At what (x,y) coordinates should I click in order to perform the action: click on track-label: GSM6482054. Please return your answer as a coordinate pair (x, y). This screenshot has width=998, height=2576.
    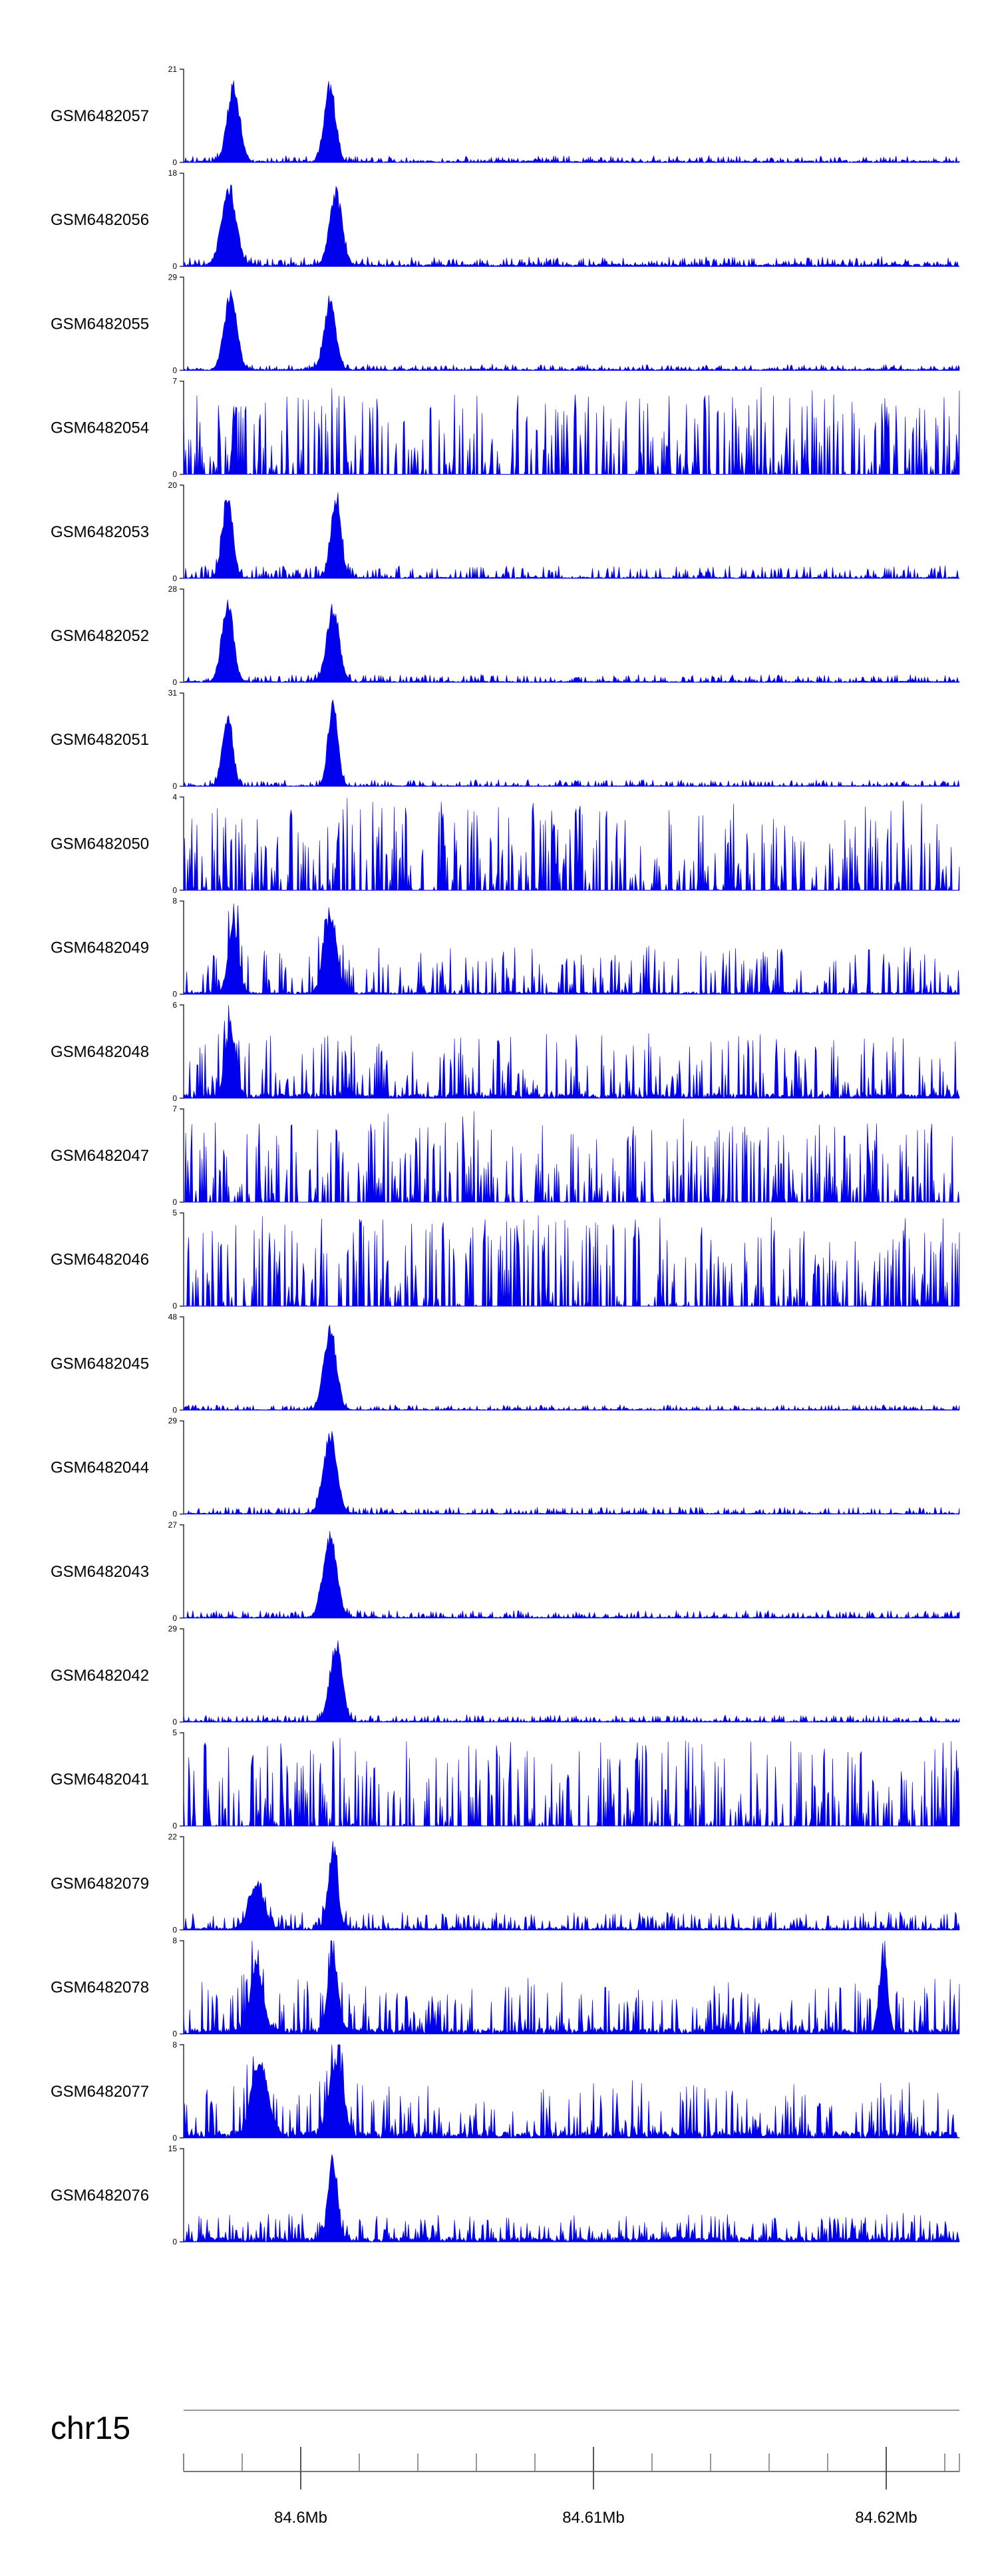
    Looking at the image, I should click on (100, 428).